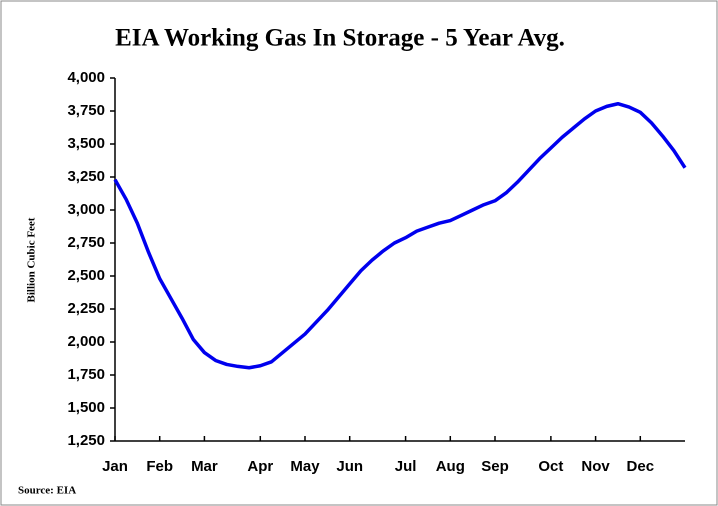 The image size is (718, 506). I want to click on x-tick-label: Sep, so click(495, 466).